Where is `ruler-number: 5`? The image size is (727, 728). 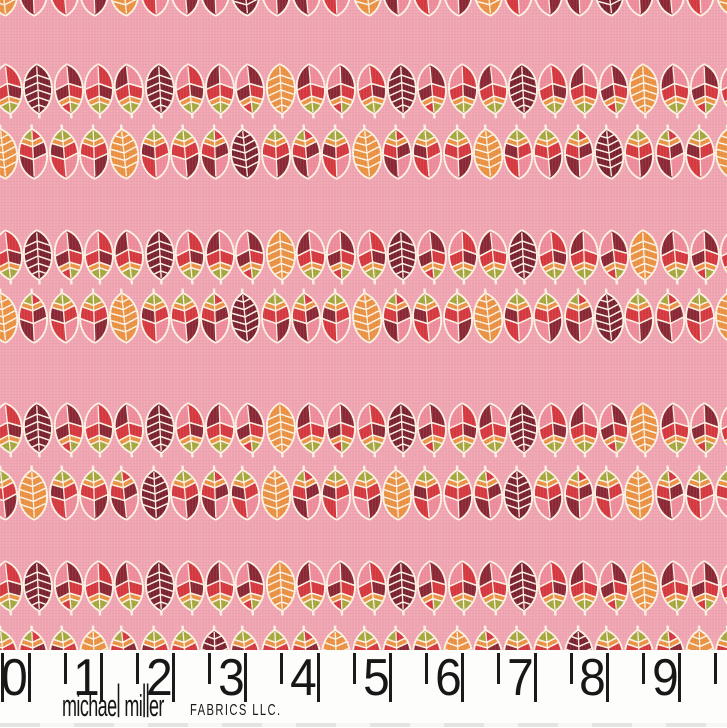 ruler-number: 5 is located at coordinates (376, 678).